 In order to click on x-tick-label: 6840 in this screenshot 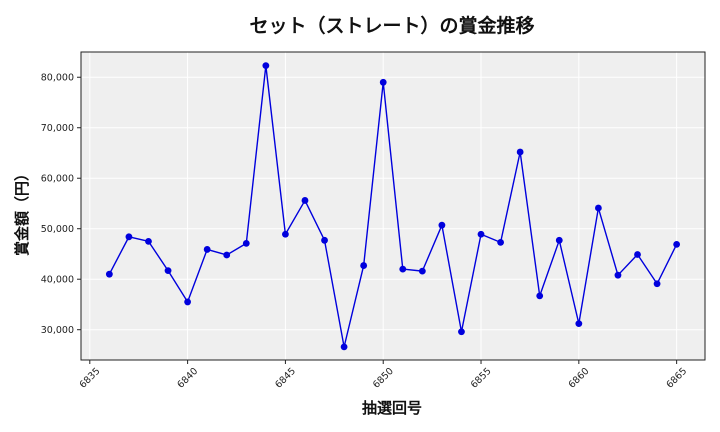, I will do `click(187, 378)`.